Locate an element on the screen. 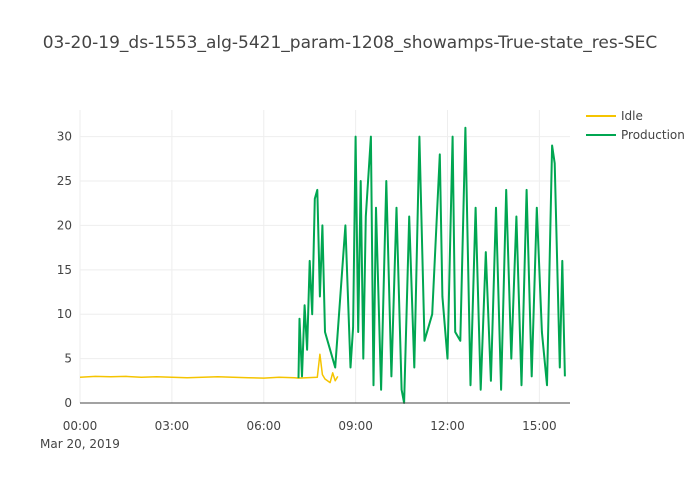 This screenshot has width=700, height=500. legend-swatch-production is located at coordinates (601, 134).